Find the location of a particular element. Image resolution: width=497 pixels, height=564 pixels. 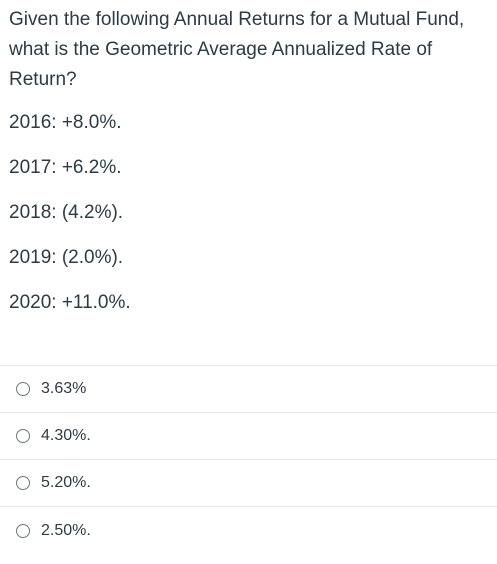

answer-option: 4.30%. is located at coordinates (248, 436).